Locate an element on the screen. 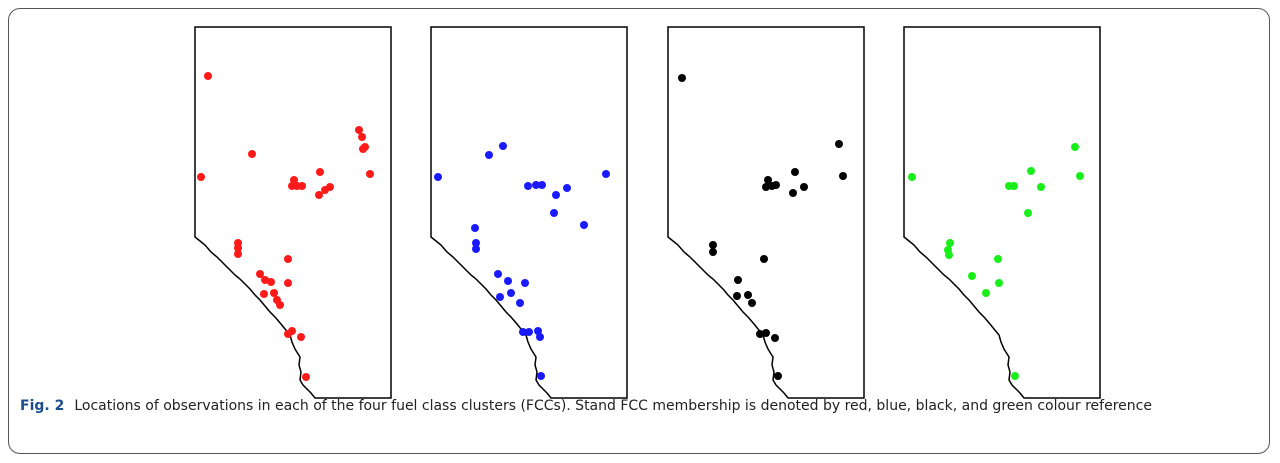 This screenshot has width=1280, height=463. caption-label: Fig. 2 is located at coordinates (42, 406).